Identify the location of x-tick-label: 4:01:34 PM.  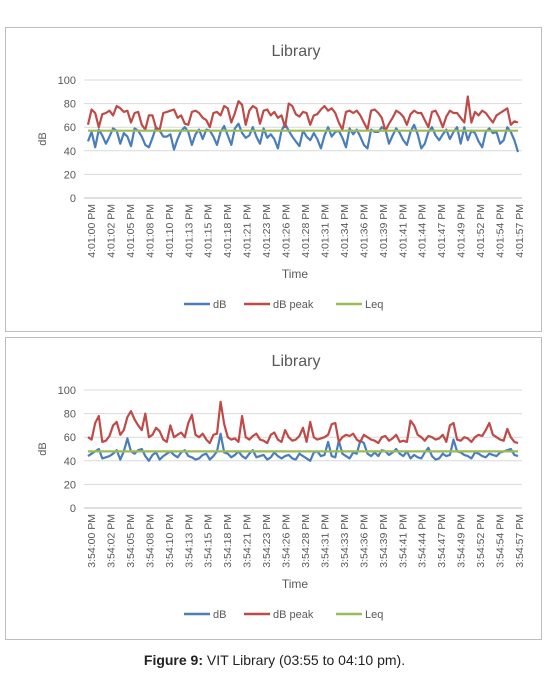
(345, 231).